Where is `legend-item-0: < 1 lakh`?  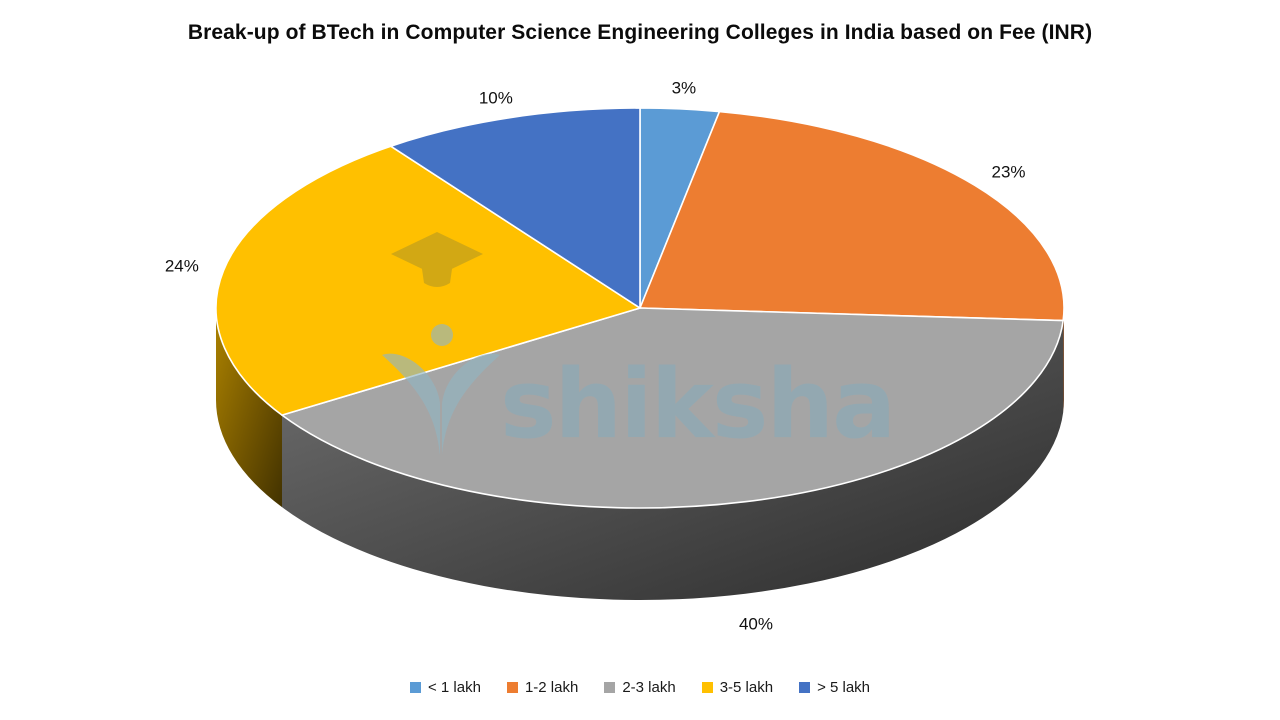 legend-item-0: < 1 lakh is located at coordinates (445, 687).